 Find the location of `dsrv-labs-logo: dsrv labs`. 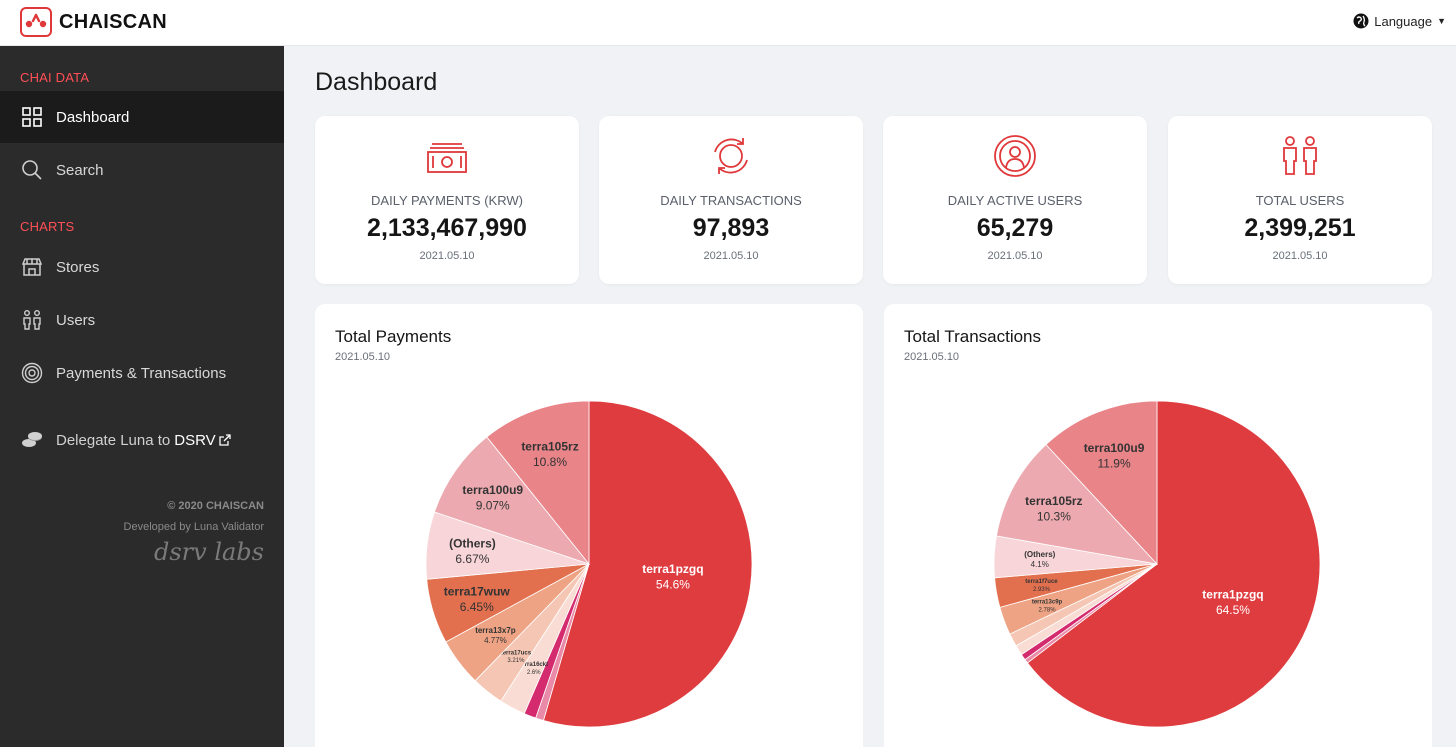

dsrv-labs-logo: dsrv labs is located at coordinates (208, 552).